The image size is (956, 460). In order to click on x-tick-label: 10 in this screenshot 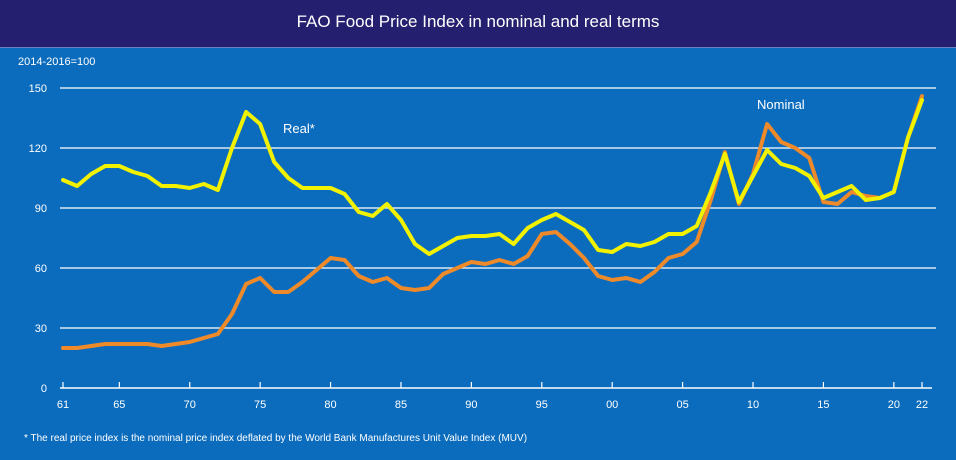, I will do `click(753, 405)`.